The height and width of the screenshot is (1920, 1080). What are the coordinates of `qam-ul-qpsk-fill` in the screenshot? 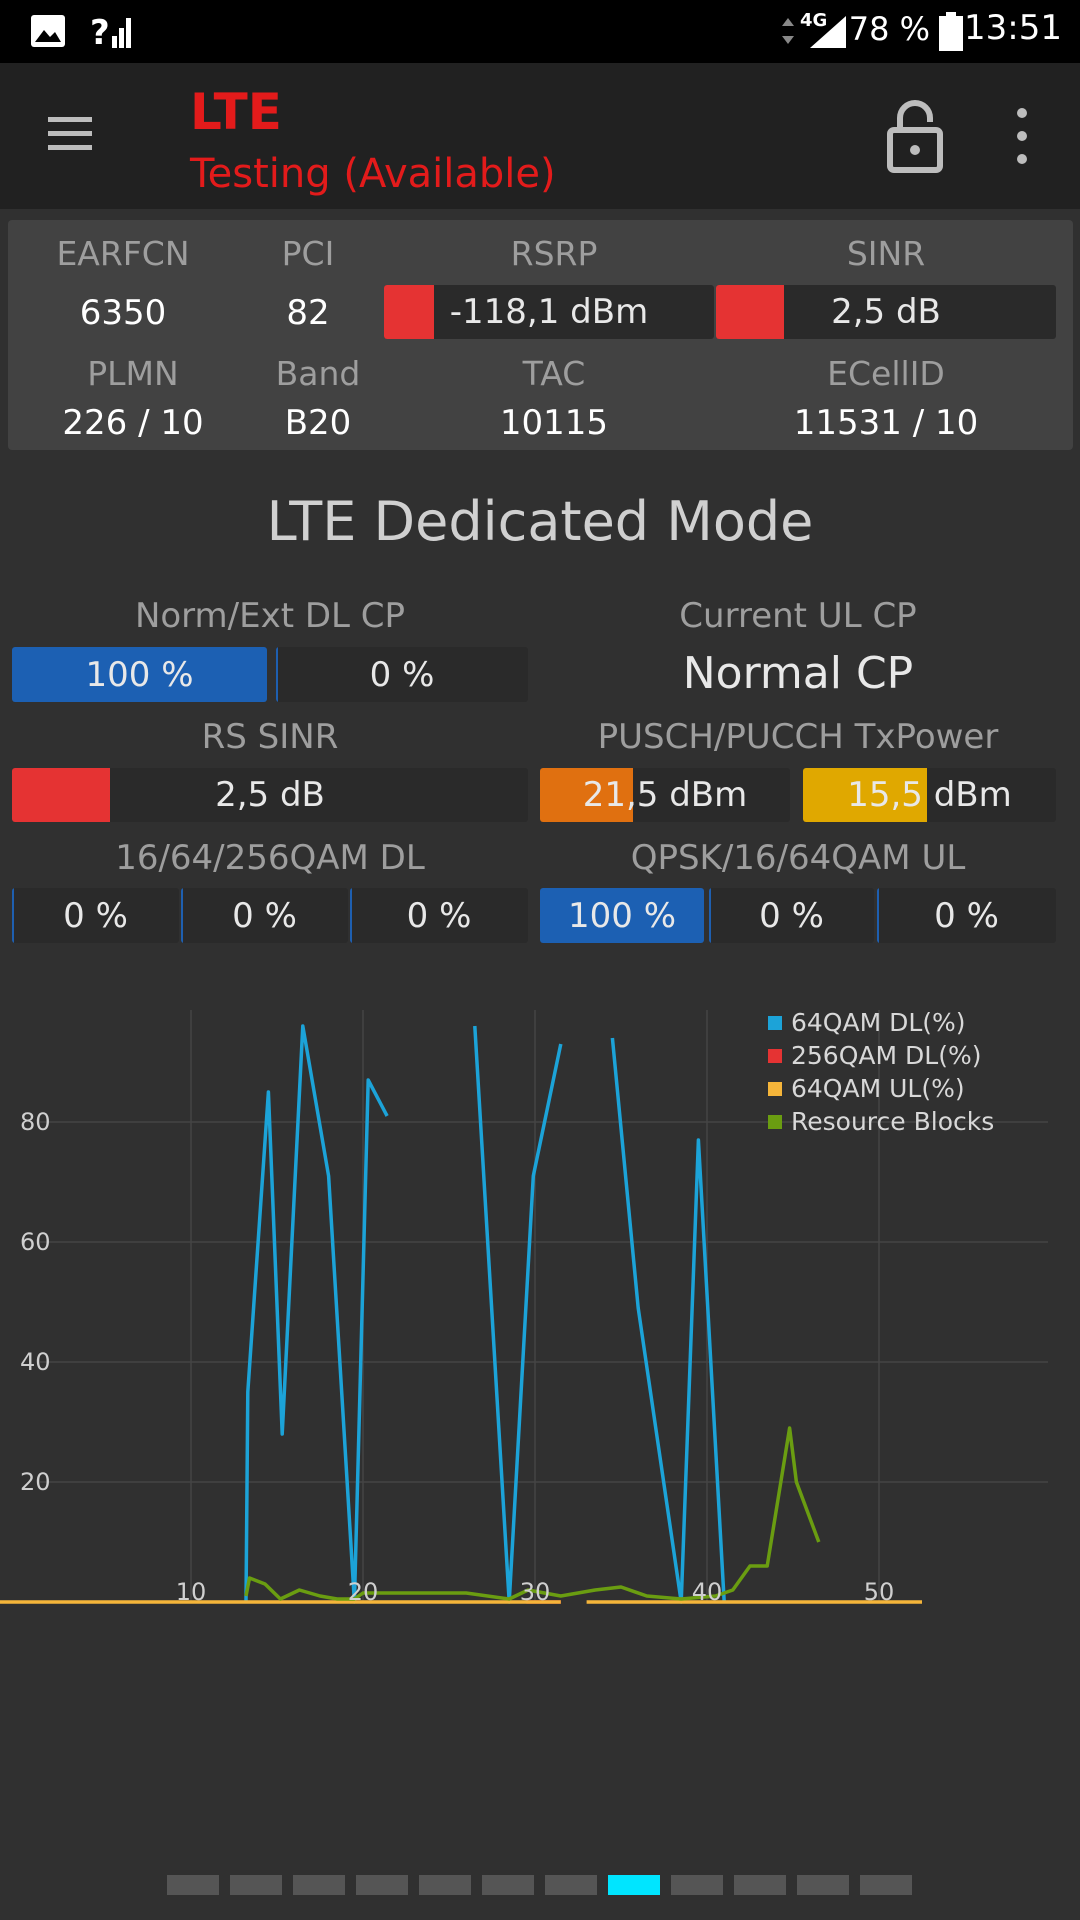 It's located at (622, 915).